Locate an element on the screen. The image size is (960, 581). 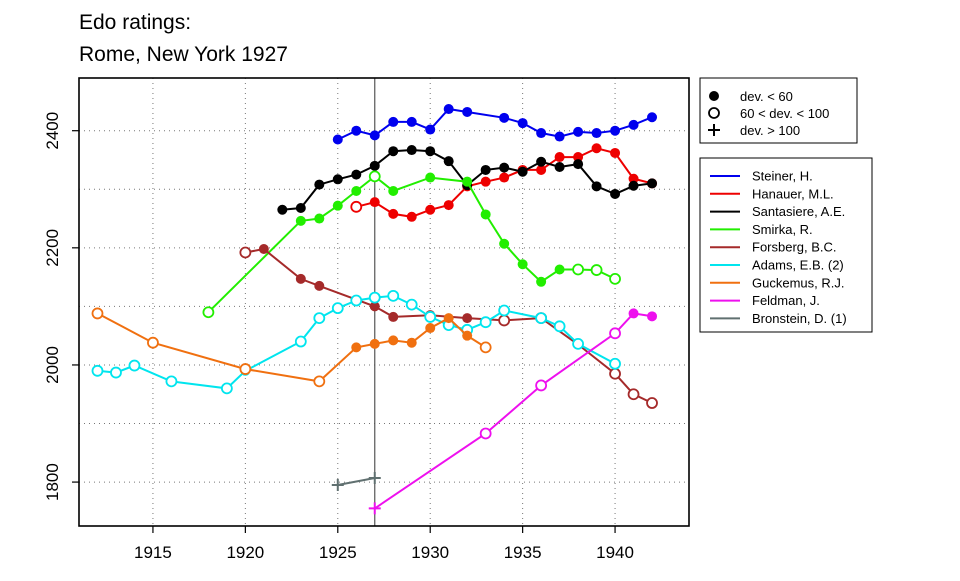
x-tick-label: 1925 is located at coordinates (338, 552).